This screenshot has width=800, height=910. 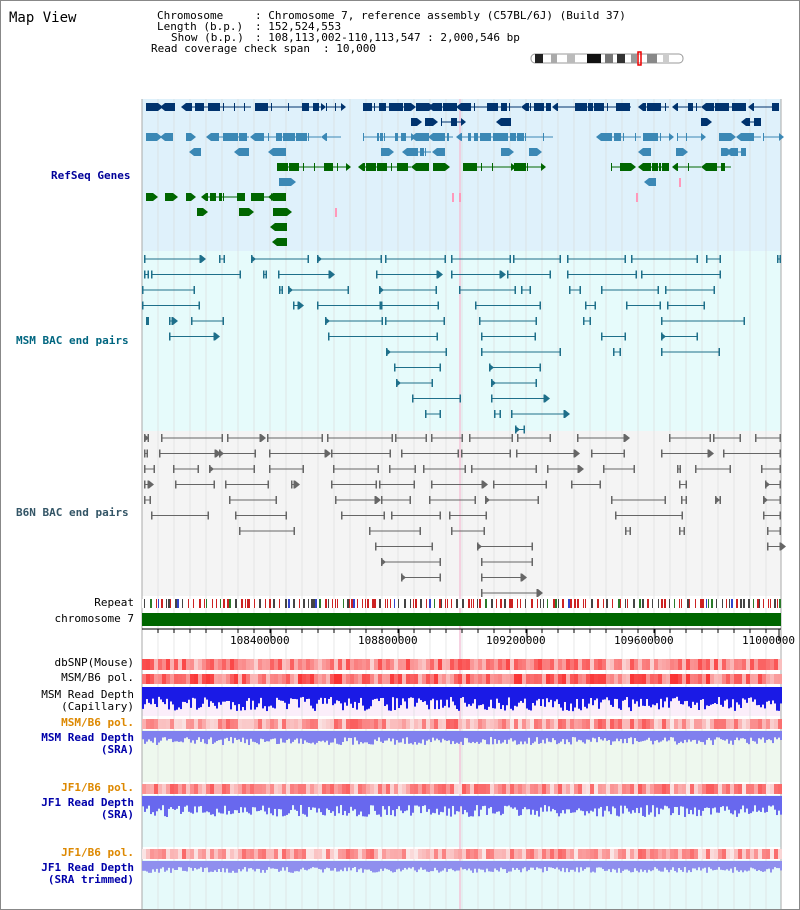 I want to click on chromosome-ideogram, so click(x=607, y=58).